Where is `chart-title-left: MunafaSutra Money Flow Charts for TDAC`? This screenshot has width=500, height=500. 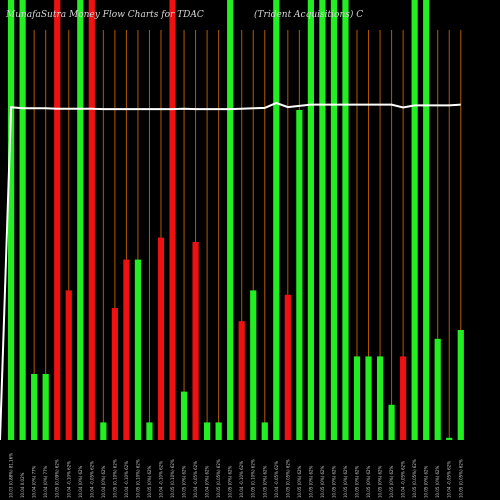 chart-title-left: MunafaSutra Money Flow Charts for TDAC is located at coordinates (104, 15).